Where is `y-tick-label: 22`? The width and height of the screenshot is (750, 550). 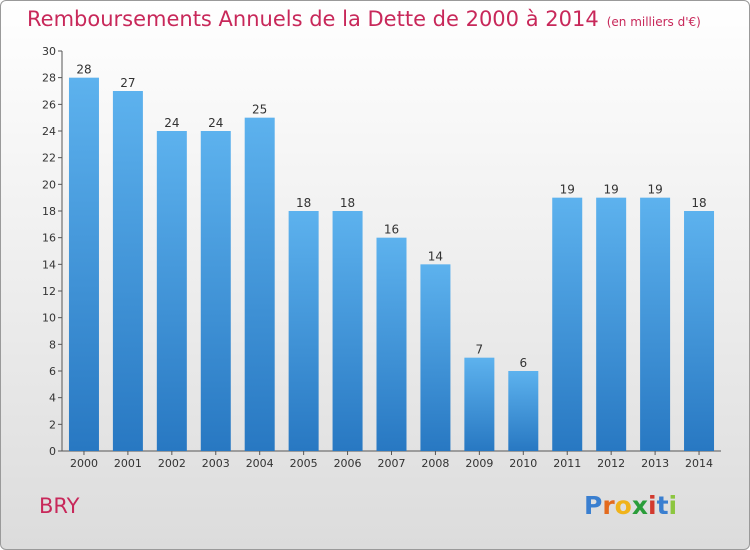 y-tick-label: 22 is located at coordinates (49, 158).